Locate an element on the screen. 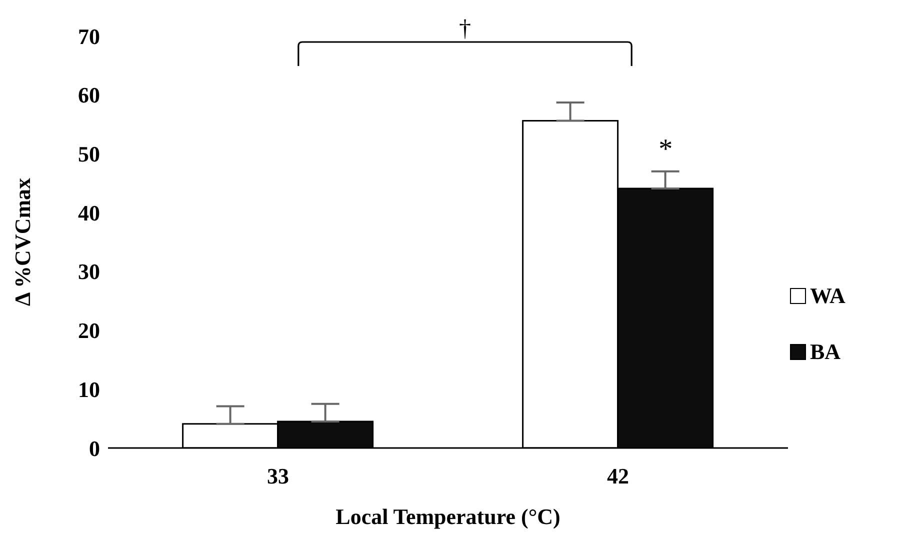 This screenshot has height=548, width=909. legend-label: WA is located at coordinates (828, 296).